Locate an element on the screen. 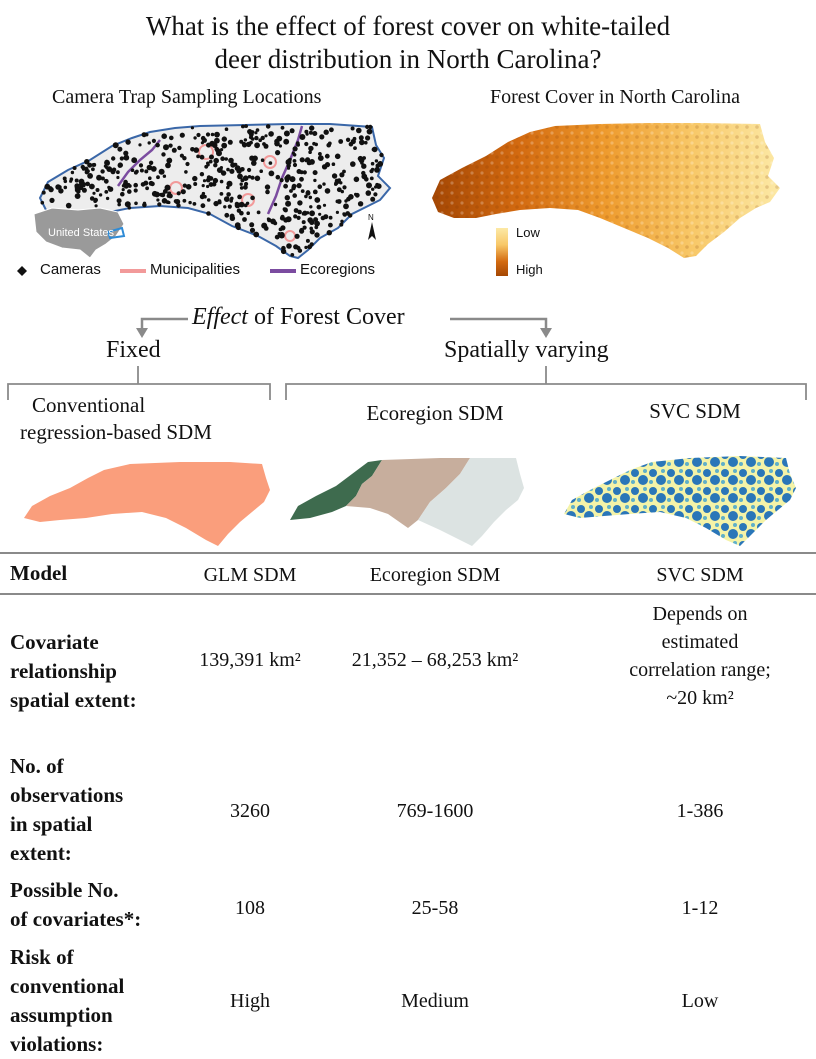  ecoregion-piedmont is located at coordinates (408, 493).